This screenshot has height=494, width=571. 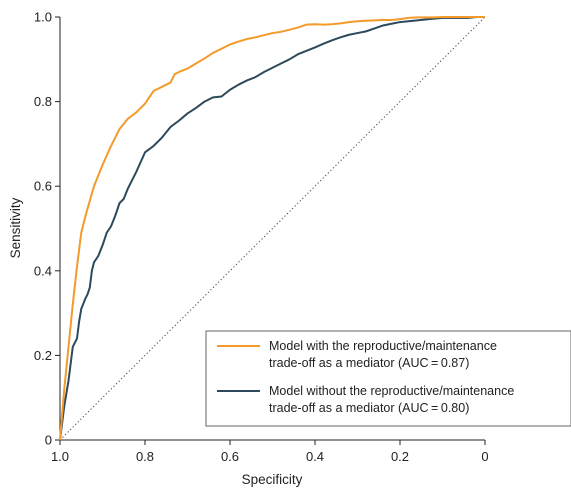 What do you see at coordinates (60, 456) in the screenshot?
I see `x-tick-label: 1.0` at bounding box center [60, 456].